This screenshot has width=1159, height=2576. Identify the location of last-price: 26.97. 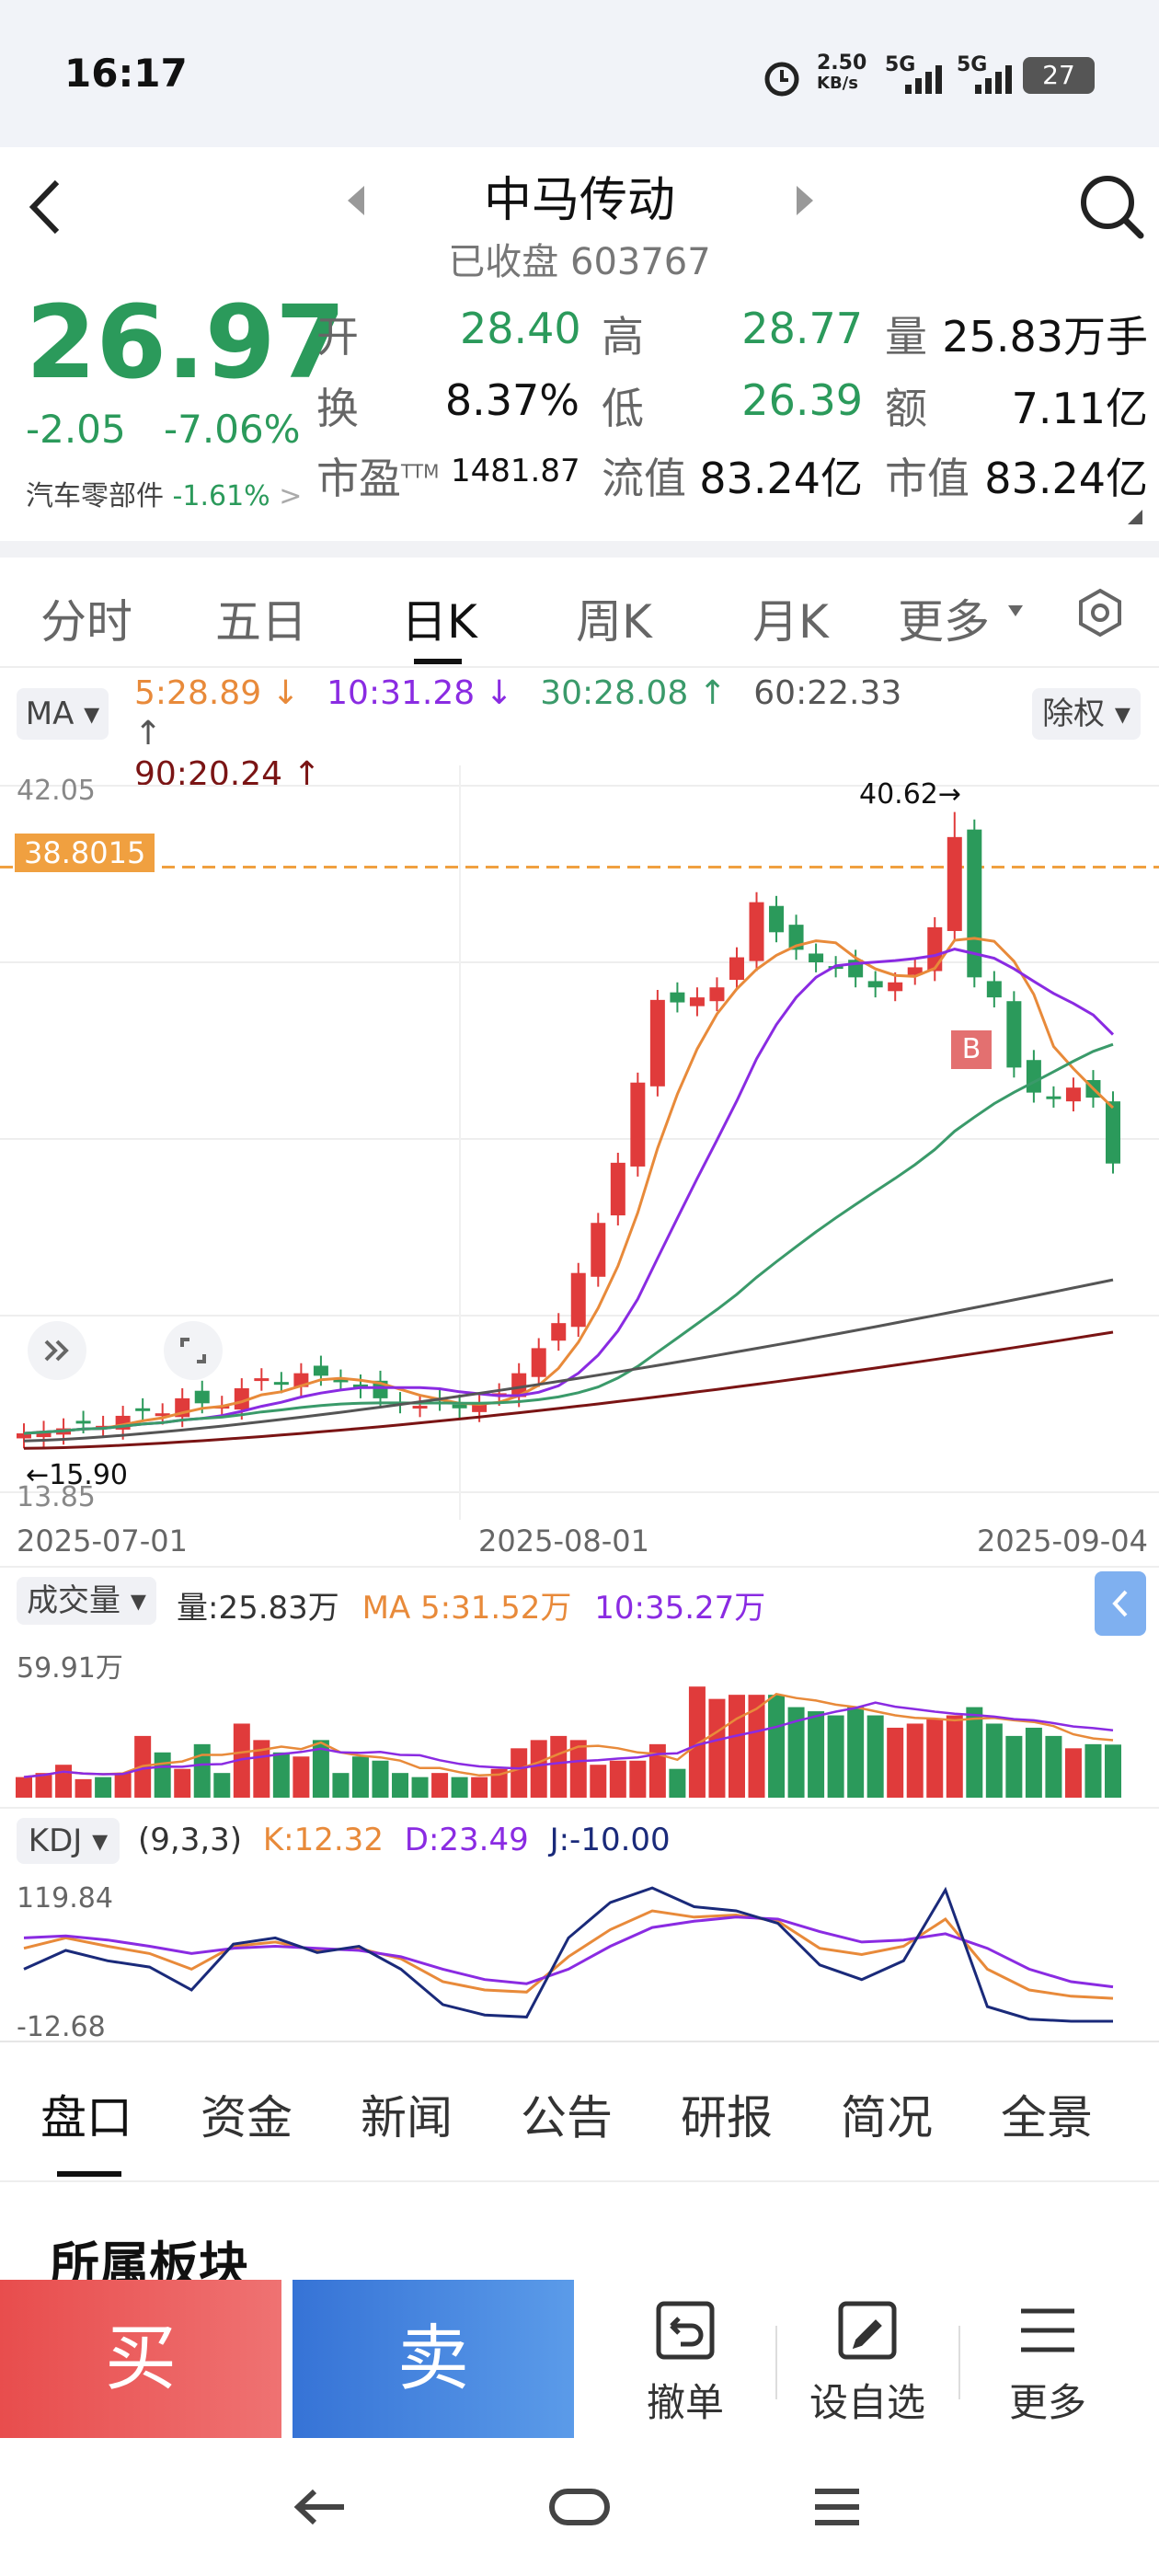
(186, 342).